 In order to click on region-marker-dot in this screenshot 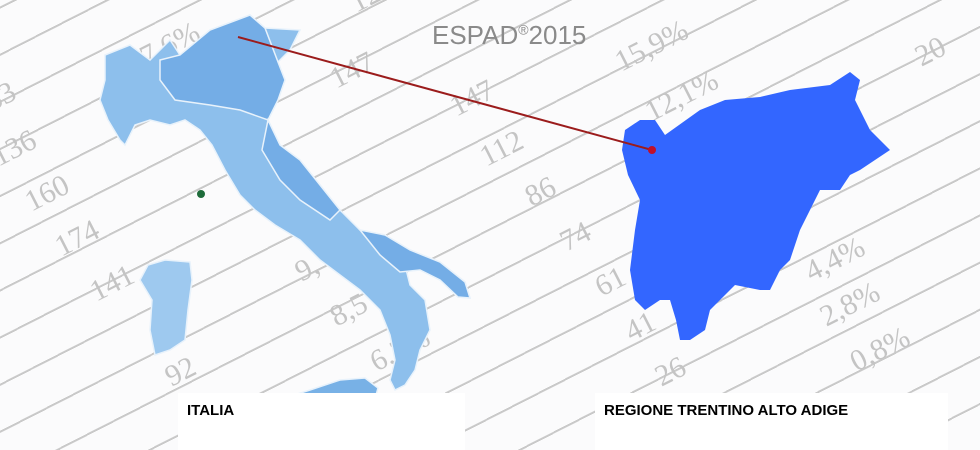, I will do `click(652, 150)`.